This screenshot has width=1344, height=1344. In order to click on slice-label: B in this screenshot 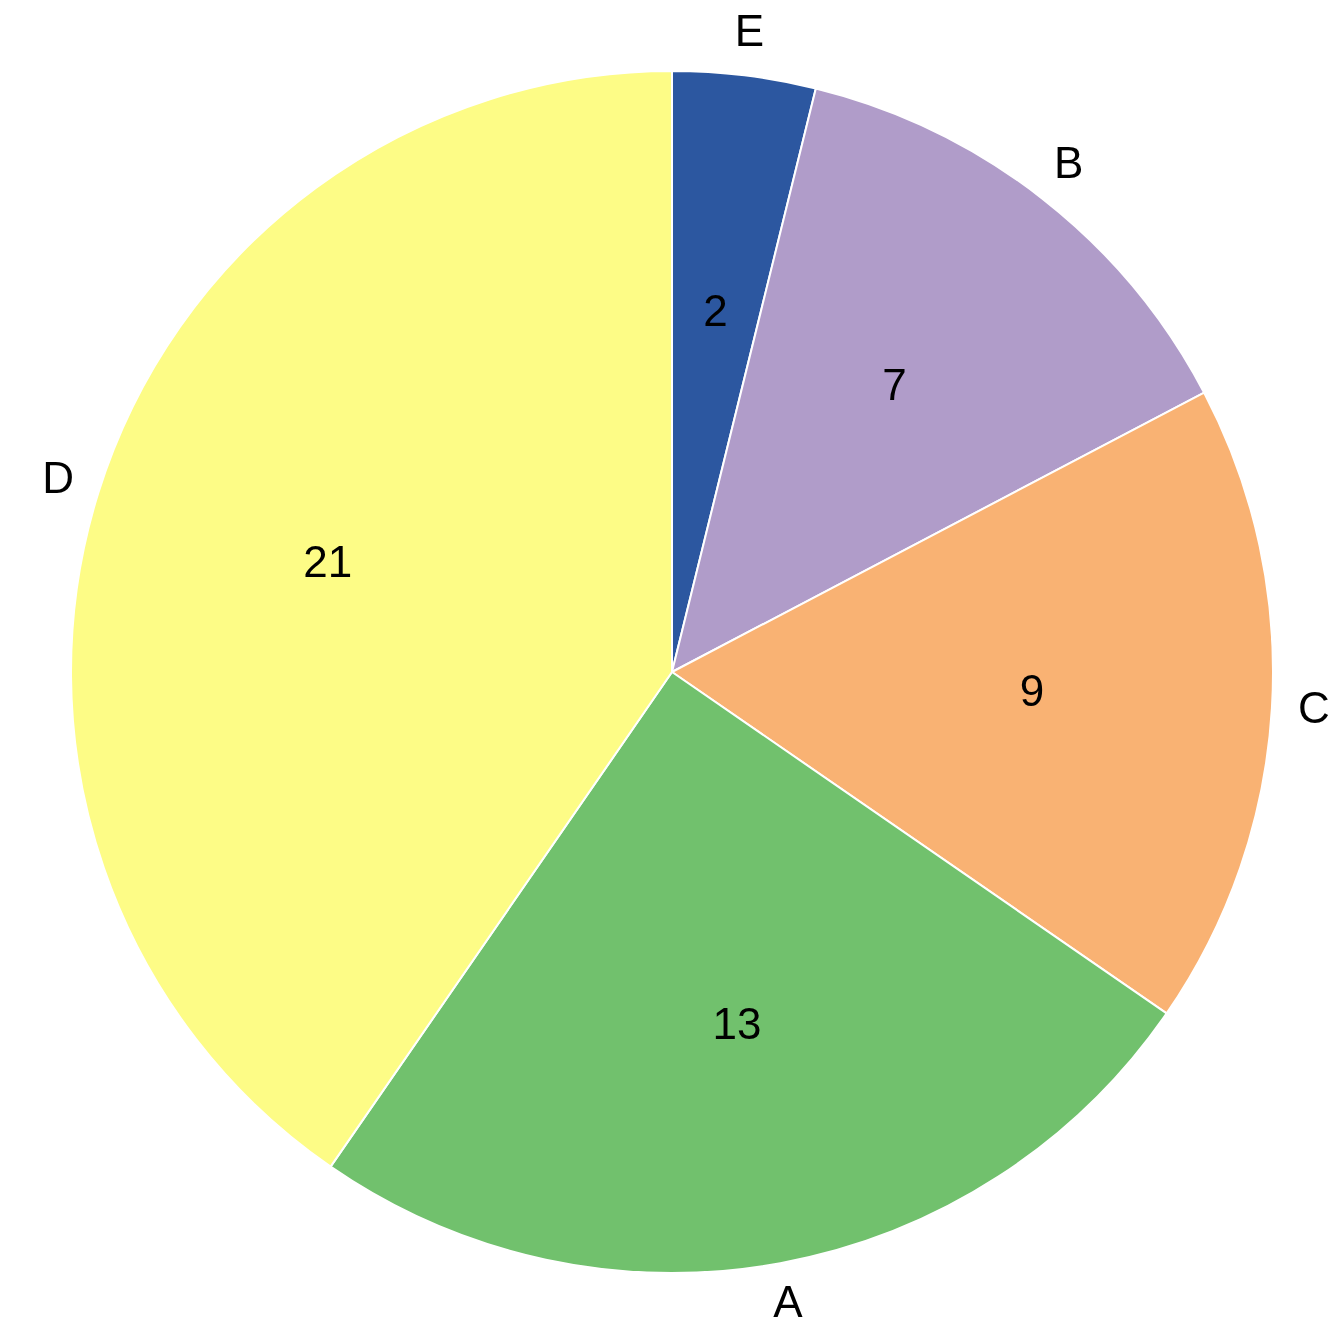, I will do `click(1068, 162)`.